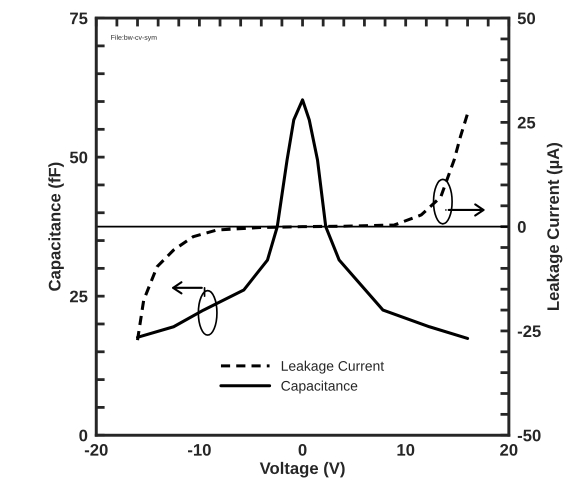  What do you see at coordinates (405, 450) in the screenshot?
I see `x-tick-label: 10` at bounding box center [405, 450].